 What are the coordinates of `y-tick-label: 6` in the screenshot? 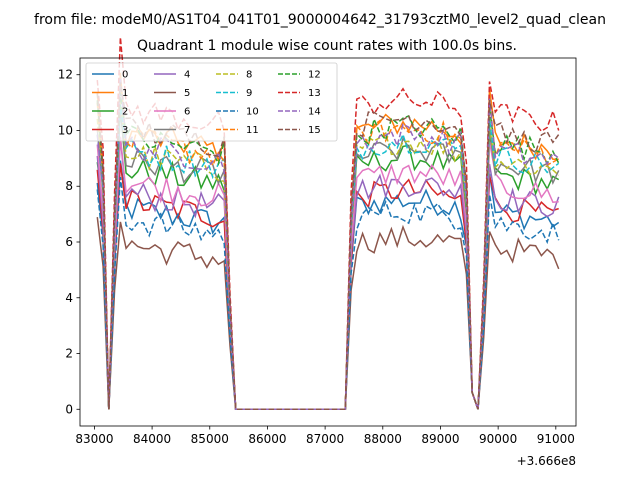 It's located at (69, 242).